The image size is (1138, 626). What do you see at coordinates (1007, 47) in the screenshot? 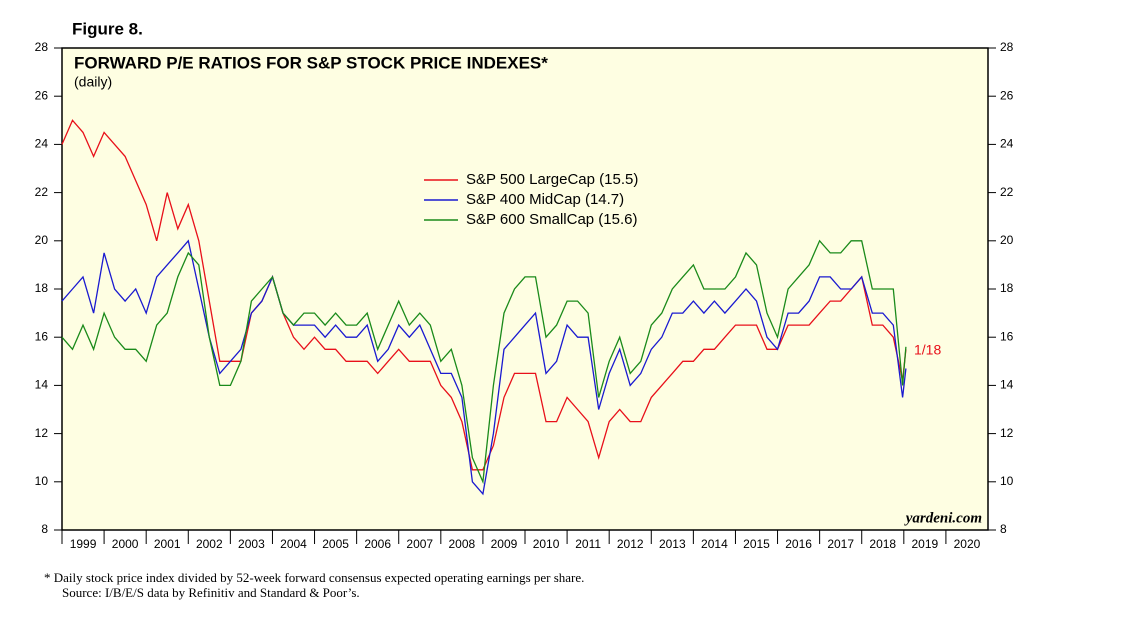
I see `y2-tick-label: 28` at bounding box center [1007, 47].